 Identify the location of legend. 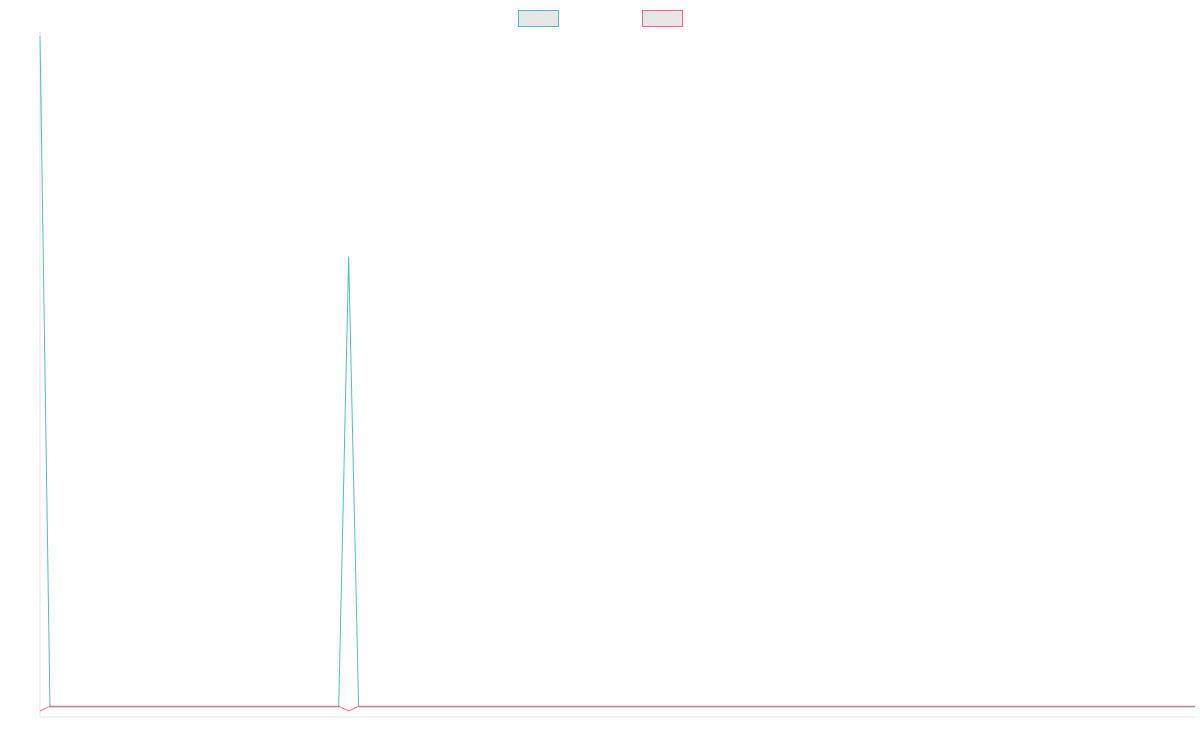
(600, 18).